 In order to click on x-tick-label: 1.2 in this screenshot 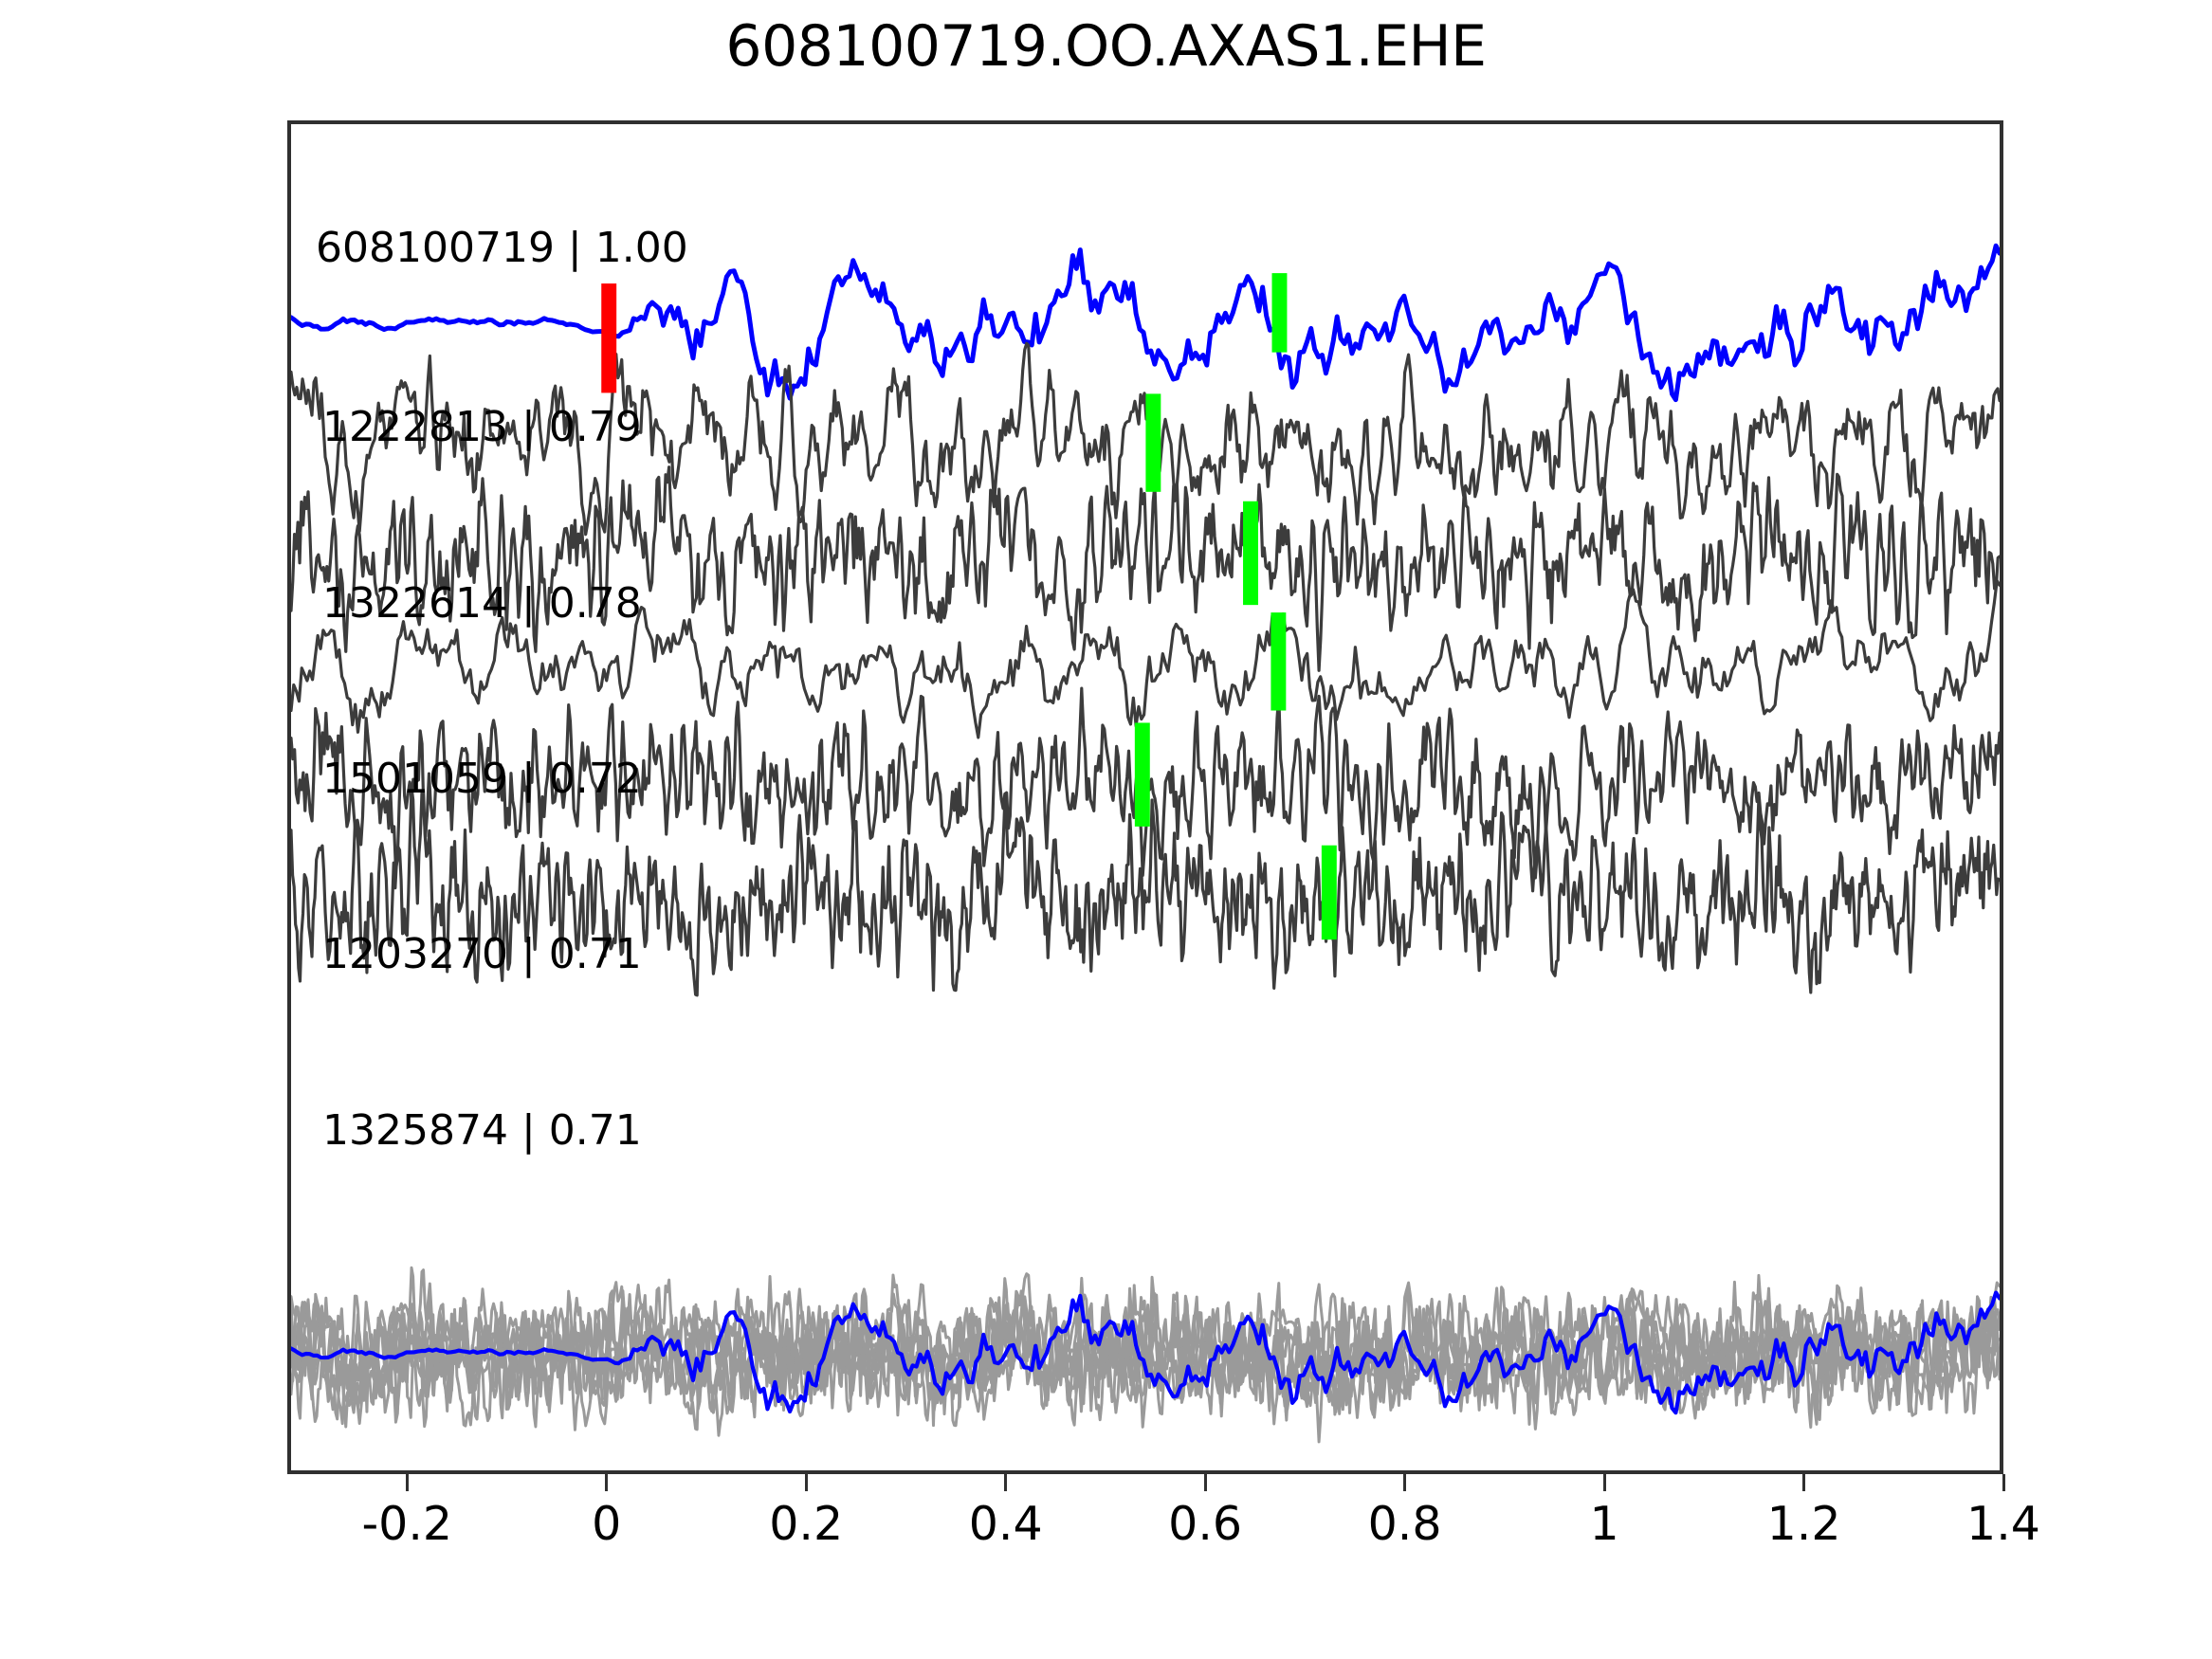, I will do `click(1803, 1524)`.